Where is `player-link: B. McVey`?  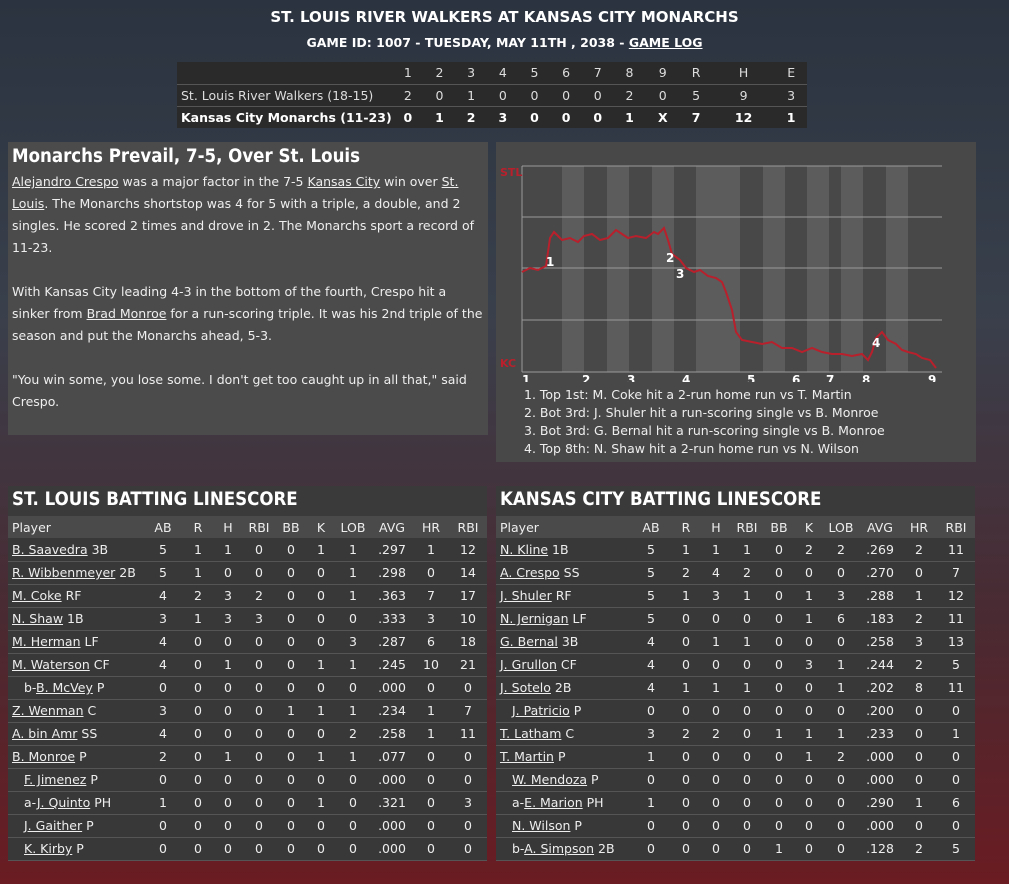
player-link: B. McVey is located at coordinates (64, 687).